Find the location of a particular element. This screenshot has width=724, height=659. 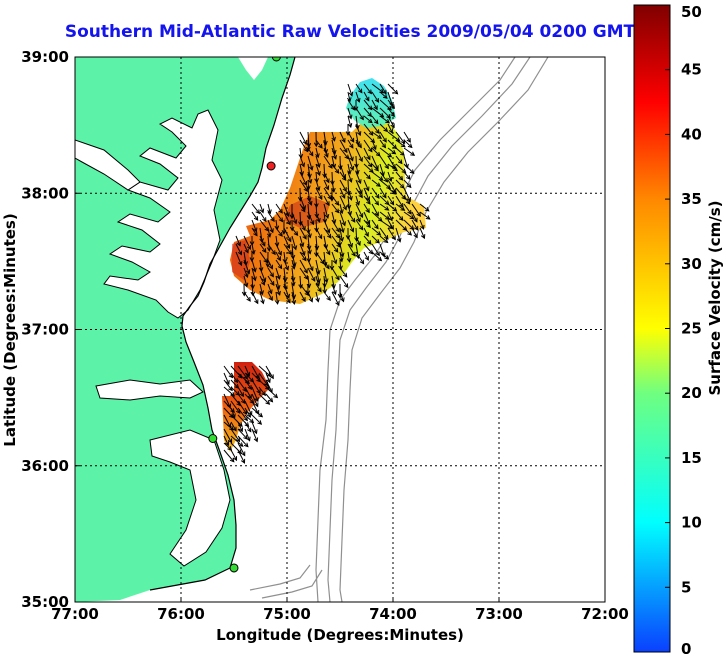

colorbar-tick-label: 0 is located at coordinates (686, 649).